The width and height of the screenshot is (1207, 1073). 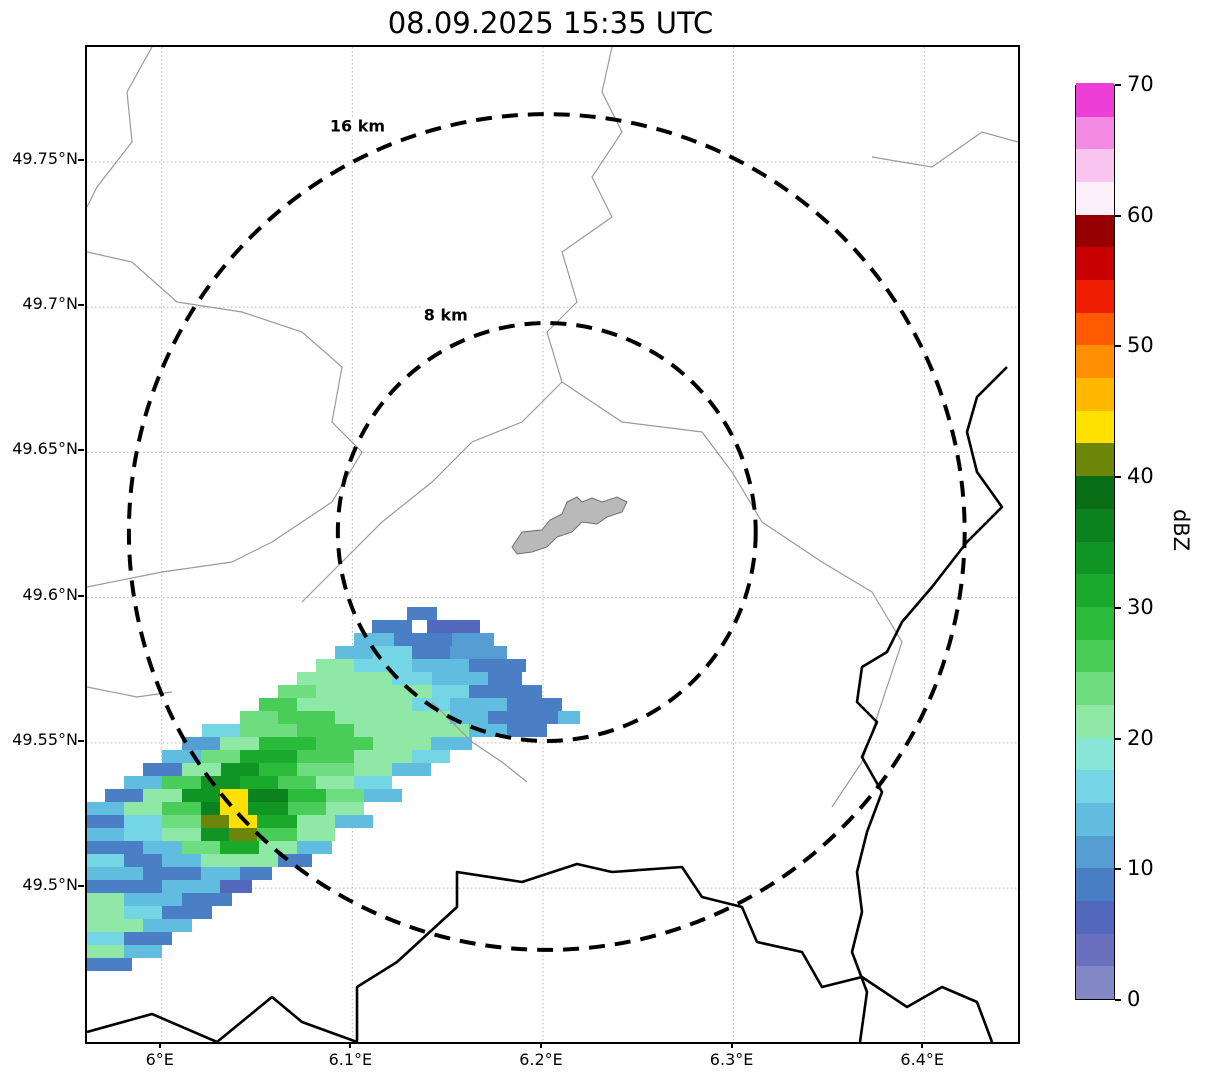 What do you see at coordinates (929, 704) in the screenshot?
I see `country-border-line` at bounding box center [929, 704].